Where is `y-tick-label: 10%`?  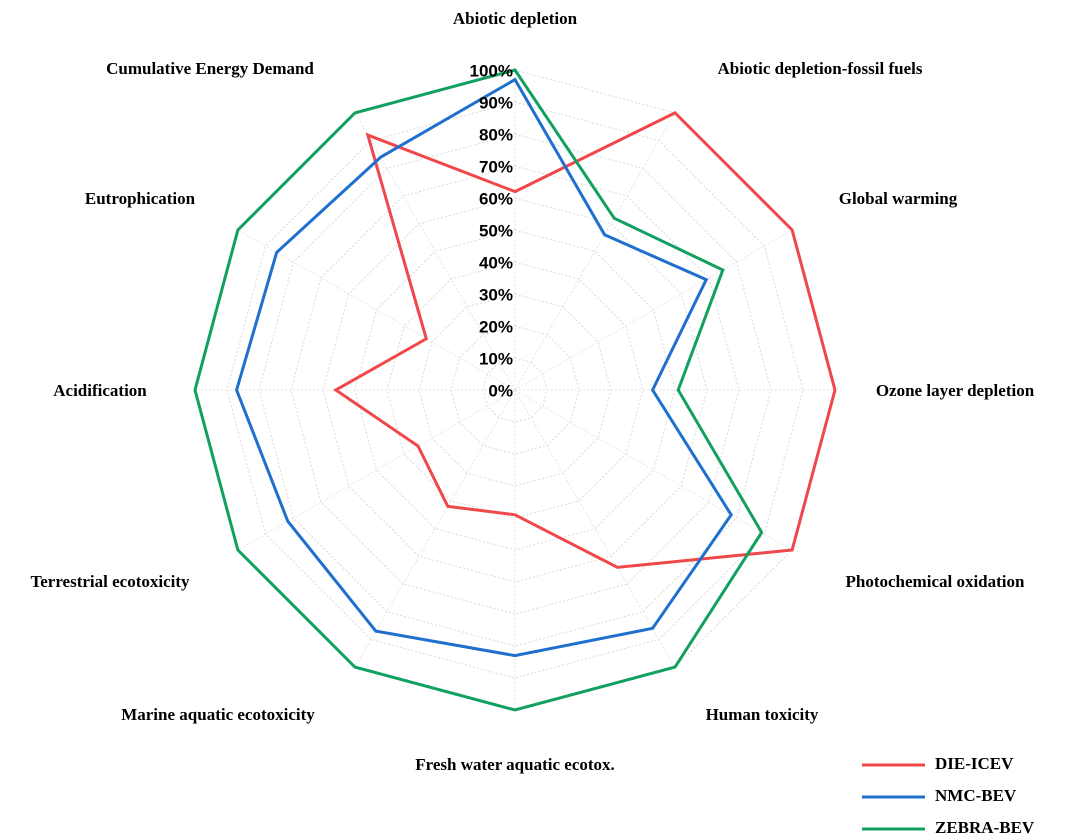
y-tick-label: 10% is located at coordinates (496, 358).